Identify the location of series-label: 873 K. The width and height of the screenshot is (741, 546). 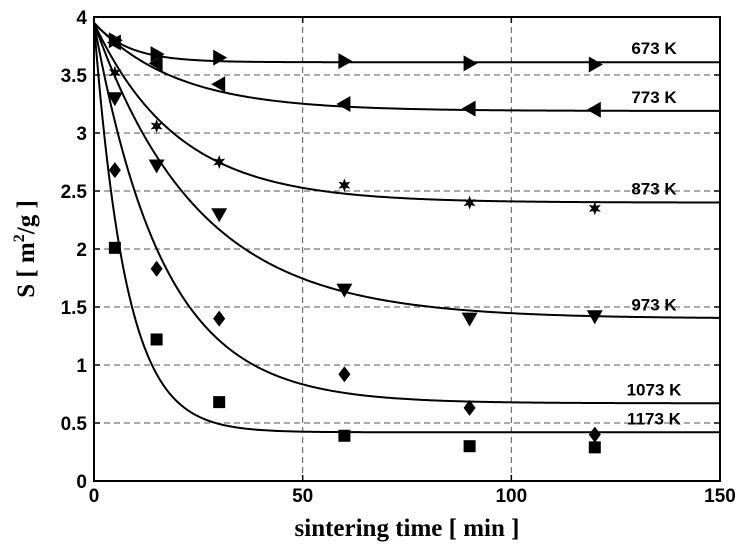
(654, 189).